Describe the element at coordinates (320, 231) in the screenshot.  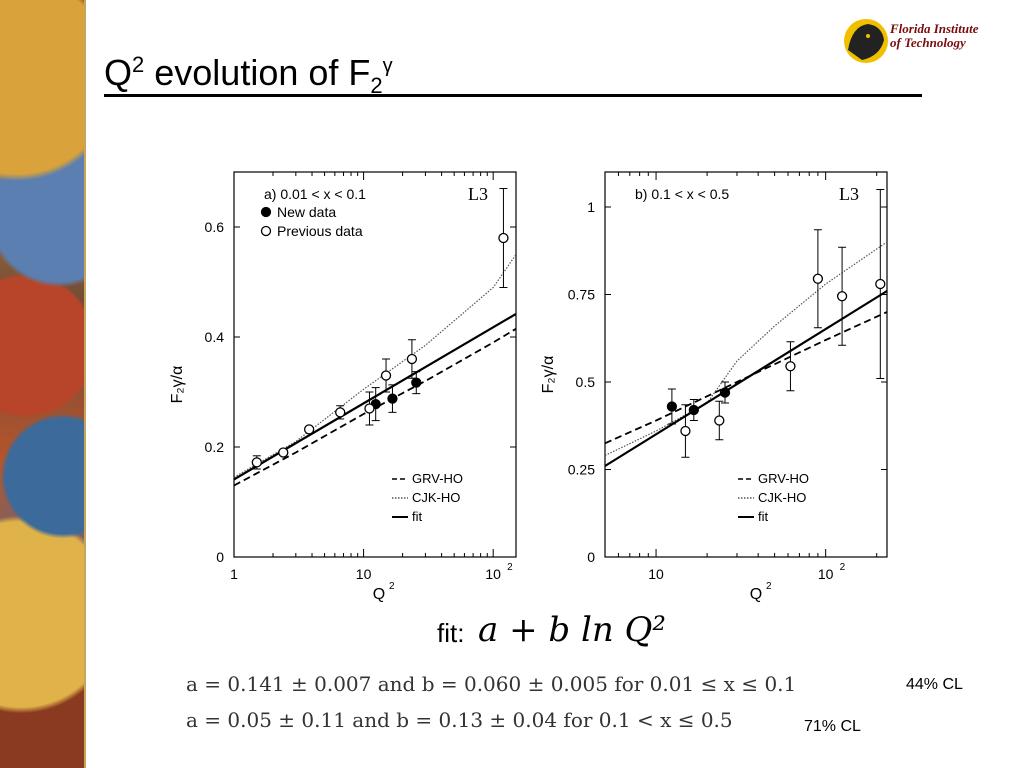
I see `legend-label: Previous data` at that location.